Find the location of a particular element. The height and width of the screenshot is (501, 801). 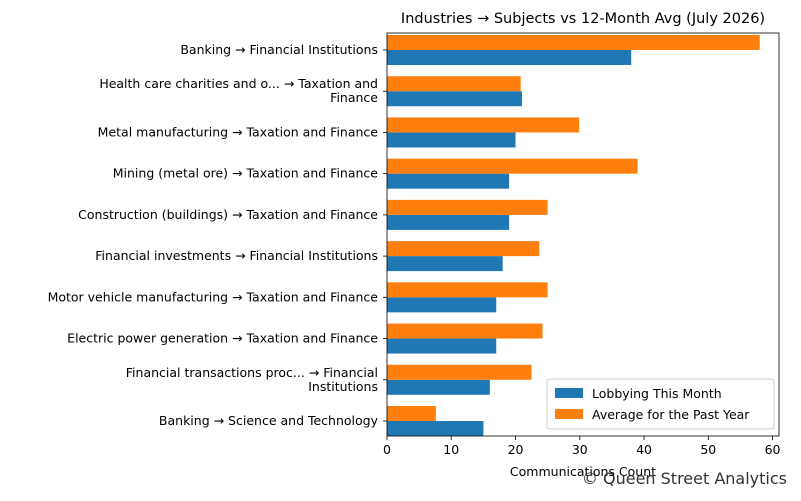

legend-label: Average for the Past Year is located at coordinates (671, 414).